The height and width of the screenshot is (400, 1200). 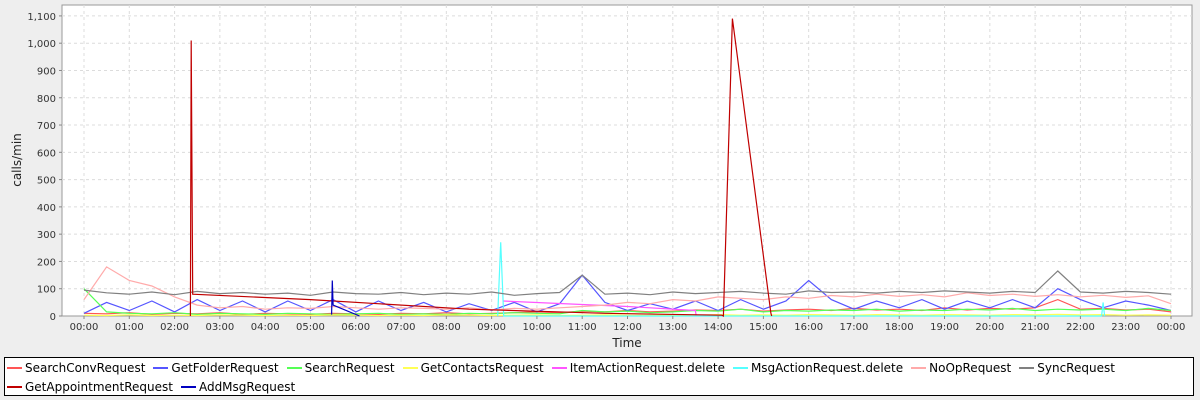 I want to click on legend-item-getcontactsrequest: GetContactsRequest, so click(x=473, y=367).